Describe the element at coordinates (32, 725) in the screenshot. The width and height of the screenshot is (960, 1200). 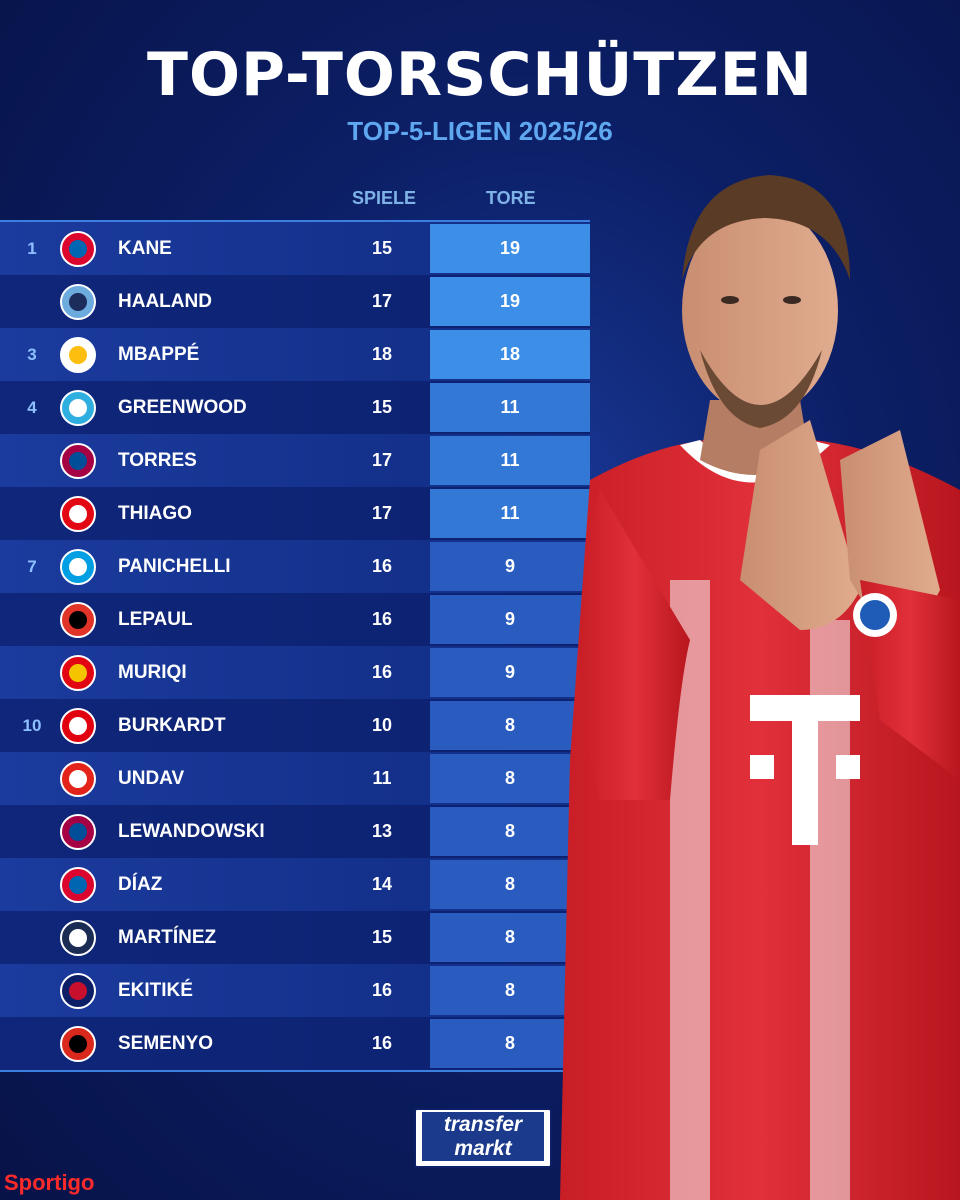
I see `rank-number: 10` at that location.